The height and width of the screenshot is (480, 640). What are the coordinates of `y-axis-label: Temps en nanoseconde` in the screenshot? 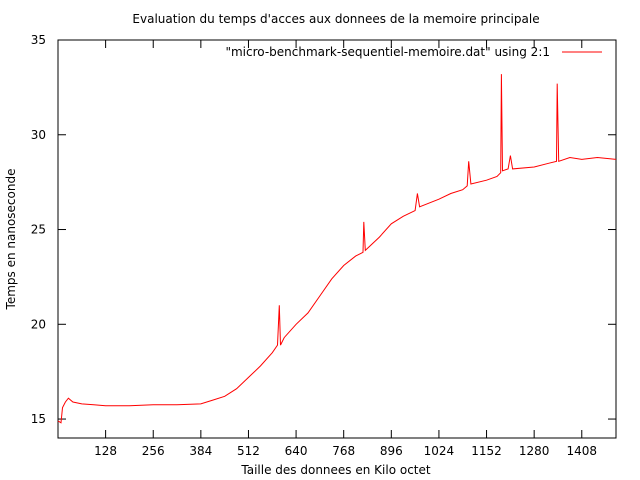 It's located at (11, 240).